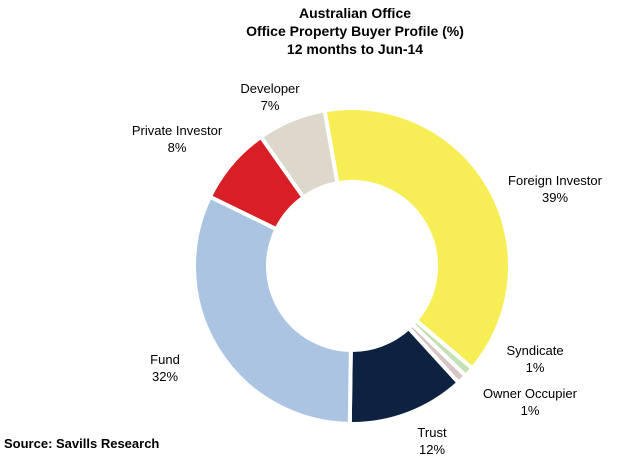  Describe the element at coordinates (270, 105) in the screenshot. I see `slice-value-label: 7%` at that location.